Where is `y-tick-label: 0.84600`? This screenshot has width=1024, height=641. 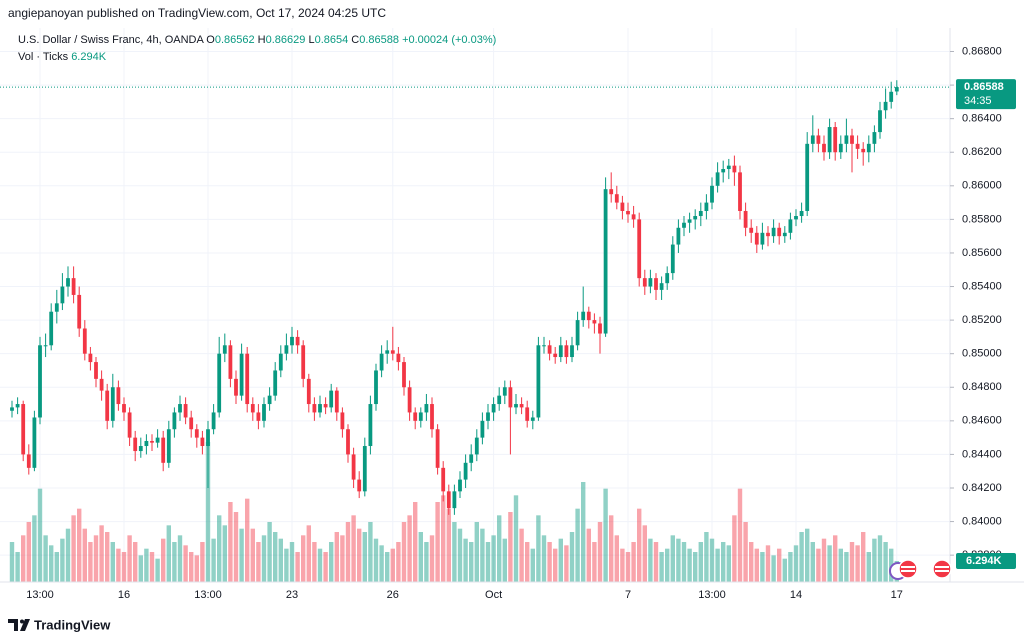 y-tick-label: 0.84600 is located at coordinates (982, 421).